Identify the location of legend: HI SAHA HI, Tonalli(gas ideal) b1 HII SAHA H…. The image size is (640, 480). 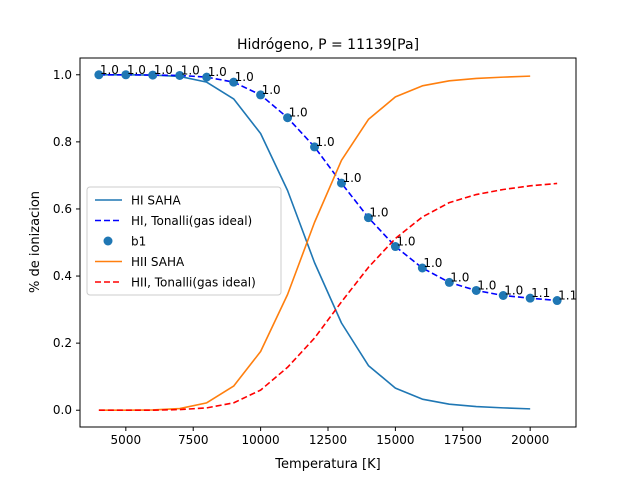
(184, 241).